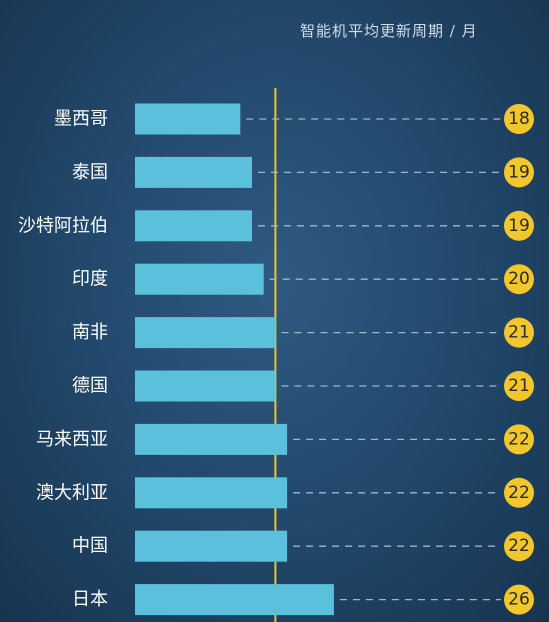 The height and width of the screenshot is (622, 549). Describe the element at coordinates (72, 439) in the screenshot. I see `category-label: 马来西亚` at that location.